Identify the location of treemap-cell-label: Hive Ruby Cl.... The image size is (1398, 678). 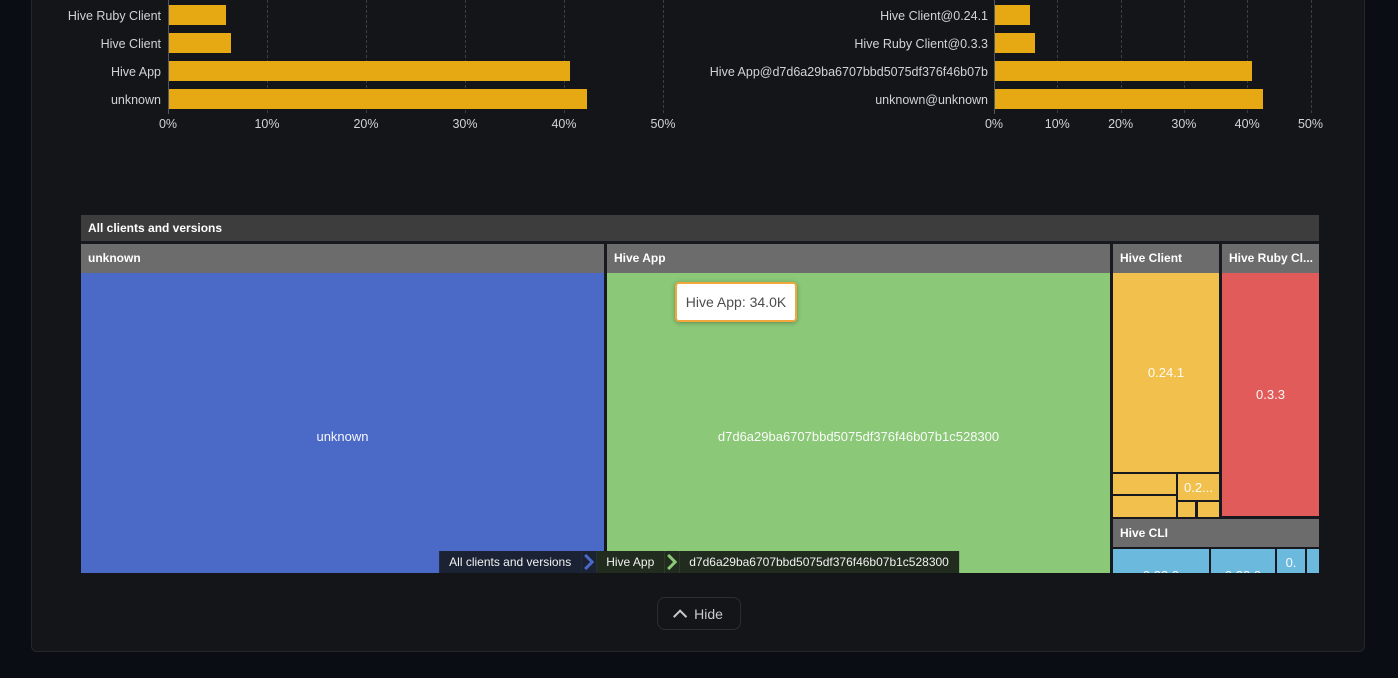
(1271, 258).